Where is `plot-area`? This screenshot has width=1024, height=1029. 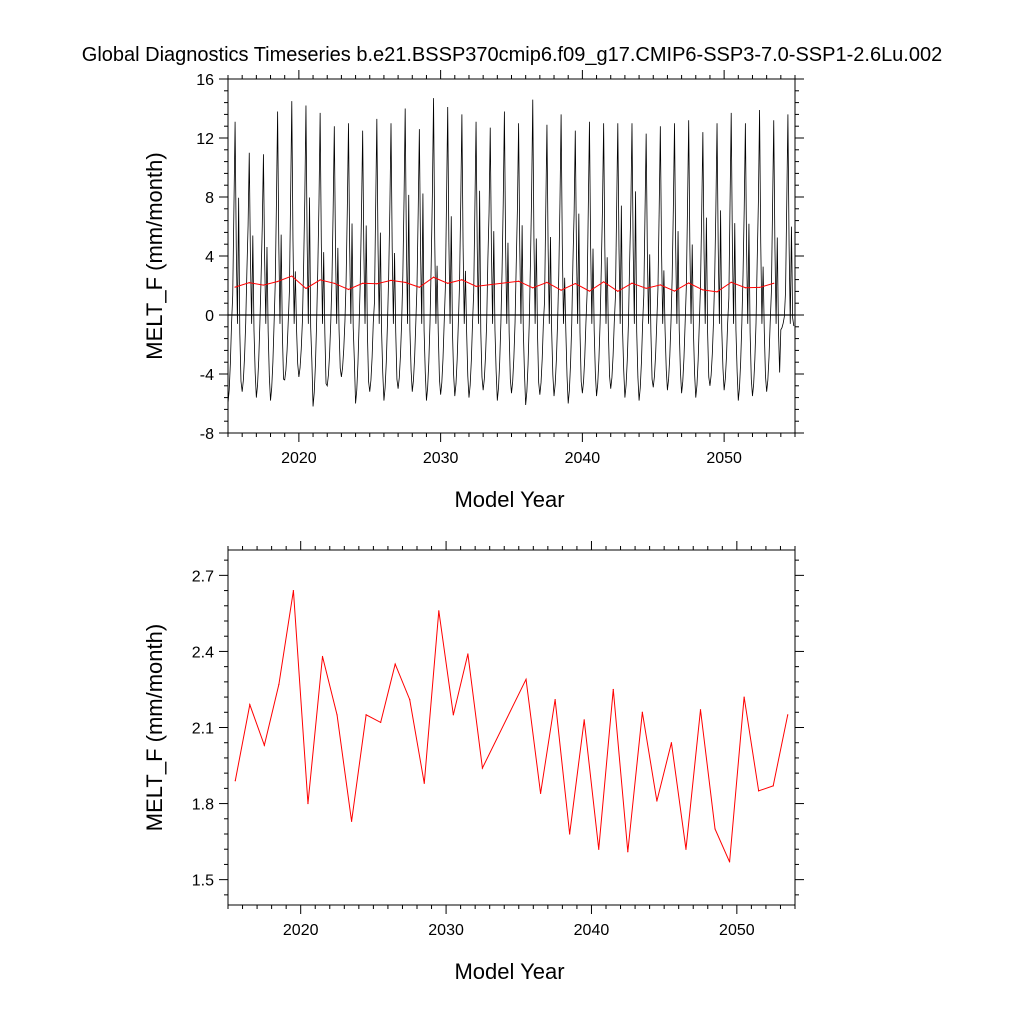
plot-area is located at coordinates (511, 726).